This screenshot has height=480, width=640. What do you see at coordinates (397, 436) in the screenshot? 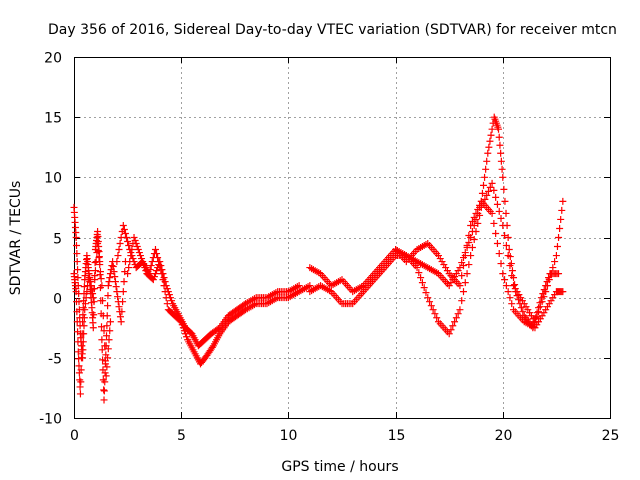
I see `x-tick-label: 15` at bounding box center [397, 436].